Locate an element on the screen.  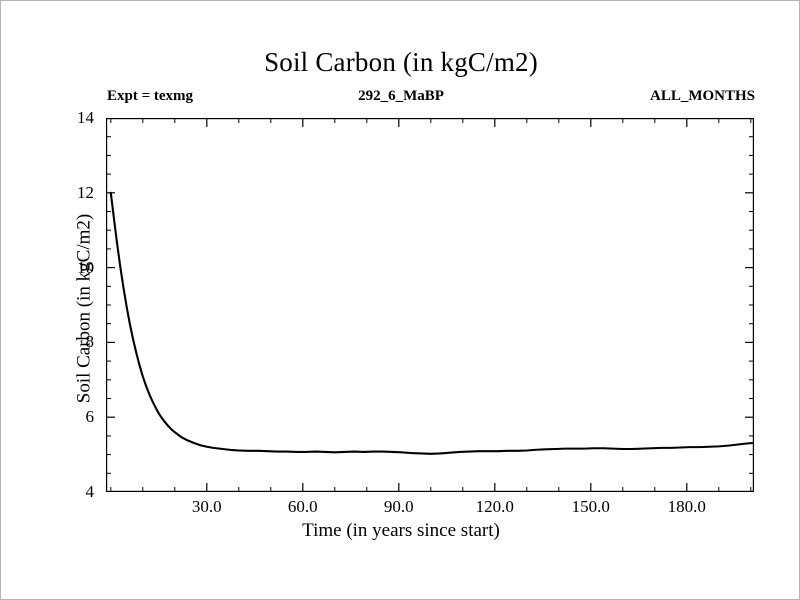
page-title: Soil Carbon (in kgC/m2) is located at coordinates (401, 62).